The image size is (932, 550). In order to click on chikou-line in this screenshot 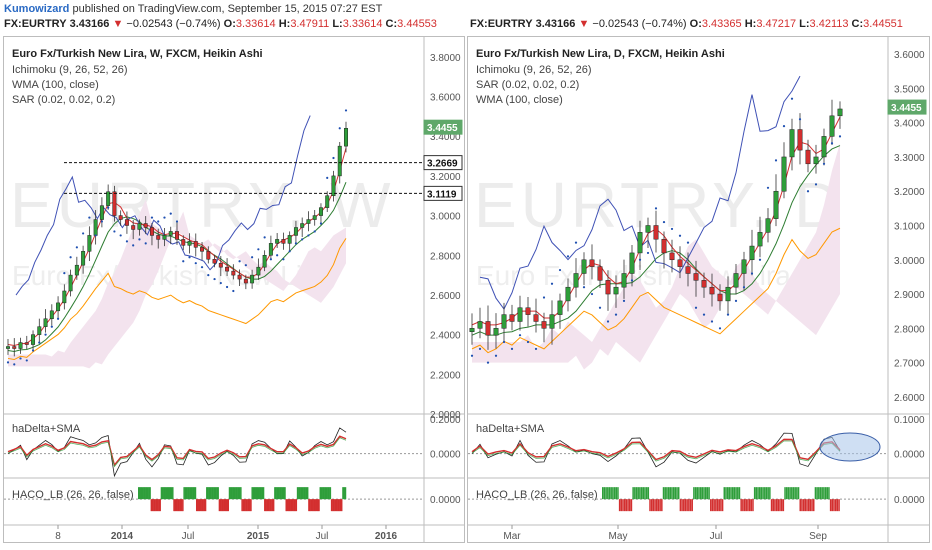, I will do `click(163, 205)`.